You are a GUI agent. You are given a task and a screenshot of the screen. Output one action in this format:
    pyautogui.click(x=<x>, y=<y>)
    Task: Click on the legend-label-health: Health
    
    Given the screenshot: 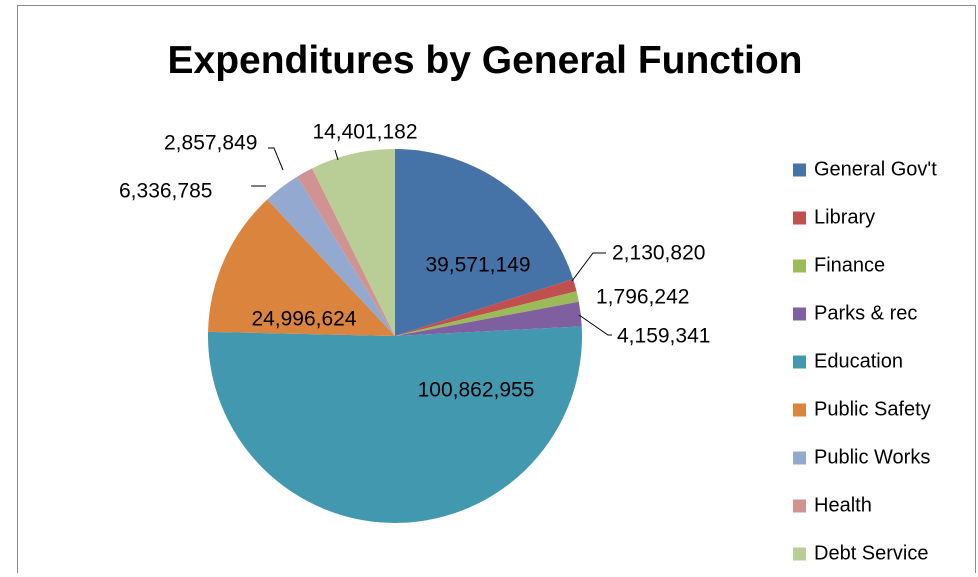 What is the action you would take?
    pyautogui.click(x=843, y=505)
    